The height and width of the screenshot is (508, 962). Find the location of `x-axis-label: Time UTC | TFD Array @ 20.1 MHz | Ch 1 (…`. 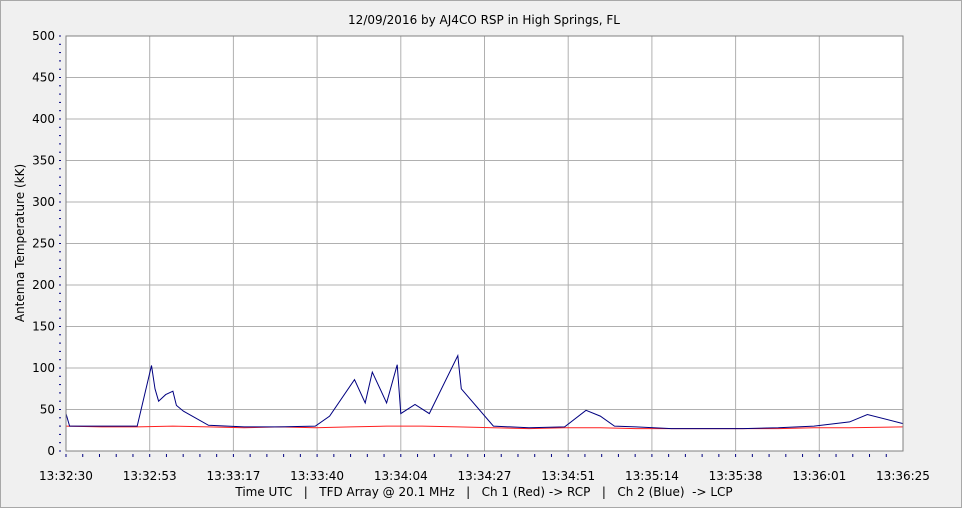

x-axis-label: Time UTC | TFD Array @ 20.1 MHz | Ch 1 (… is located at coordinates (483, 492).